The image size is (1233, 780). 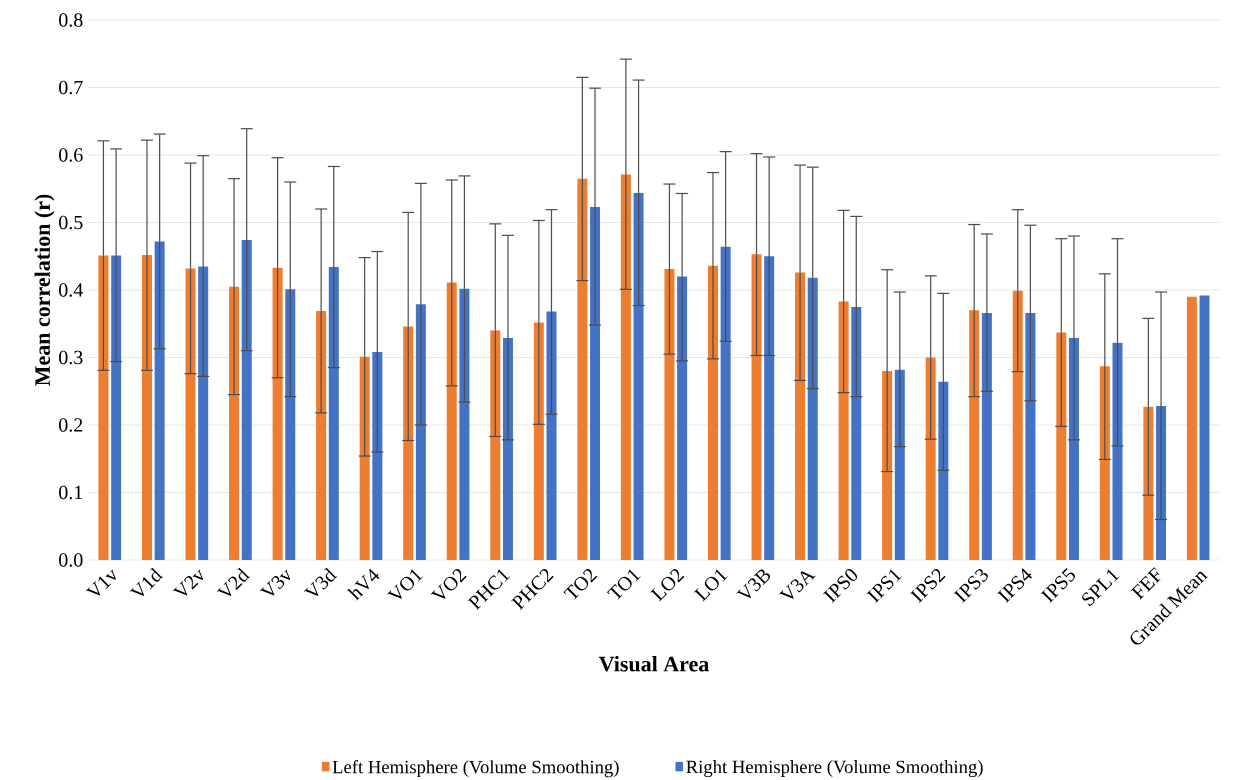 I want to click on x-tick-label: V3d, so click(x=320, y=581).